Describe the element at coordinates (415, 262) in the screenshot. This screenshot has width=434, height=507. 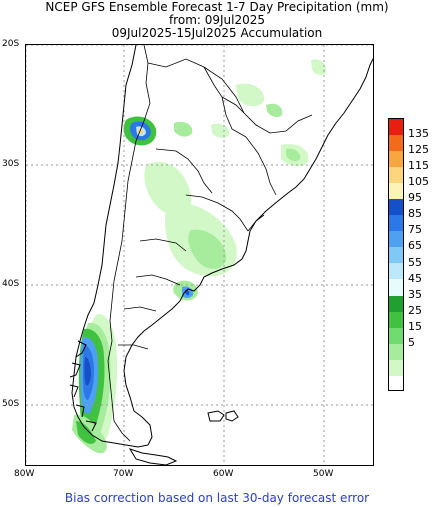
I see `legend-label: 55` at that location.